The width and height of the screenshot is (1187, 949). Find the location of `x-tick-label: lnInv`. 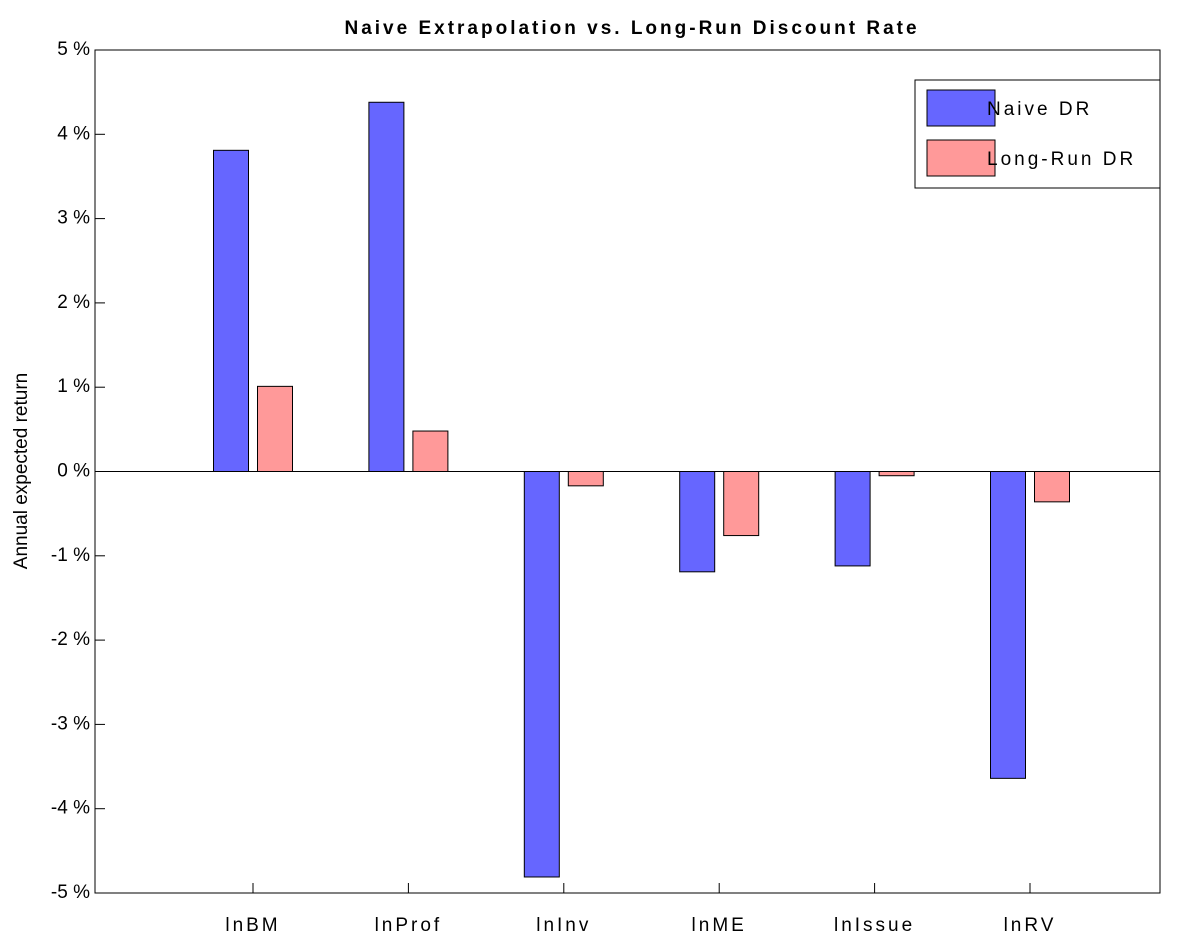

x-tick-label: lnInv is located at coordinates (563, 925).